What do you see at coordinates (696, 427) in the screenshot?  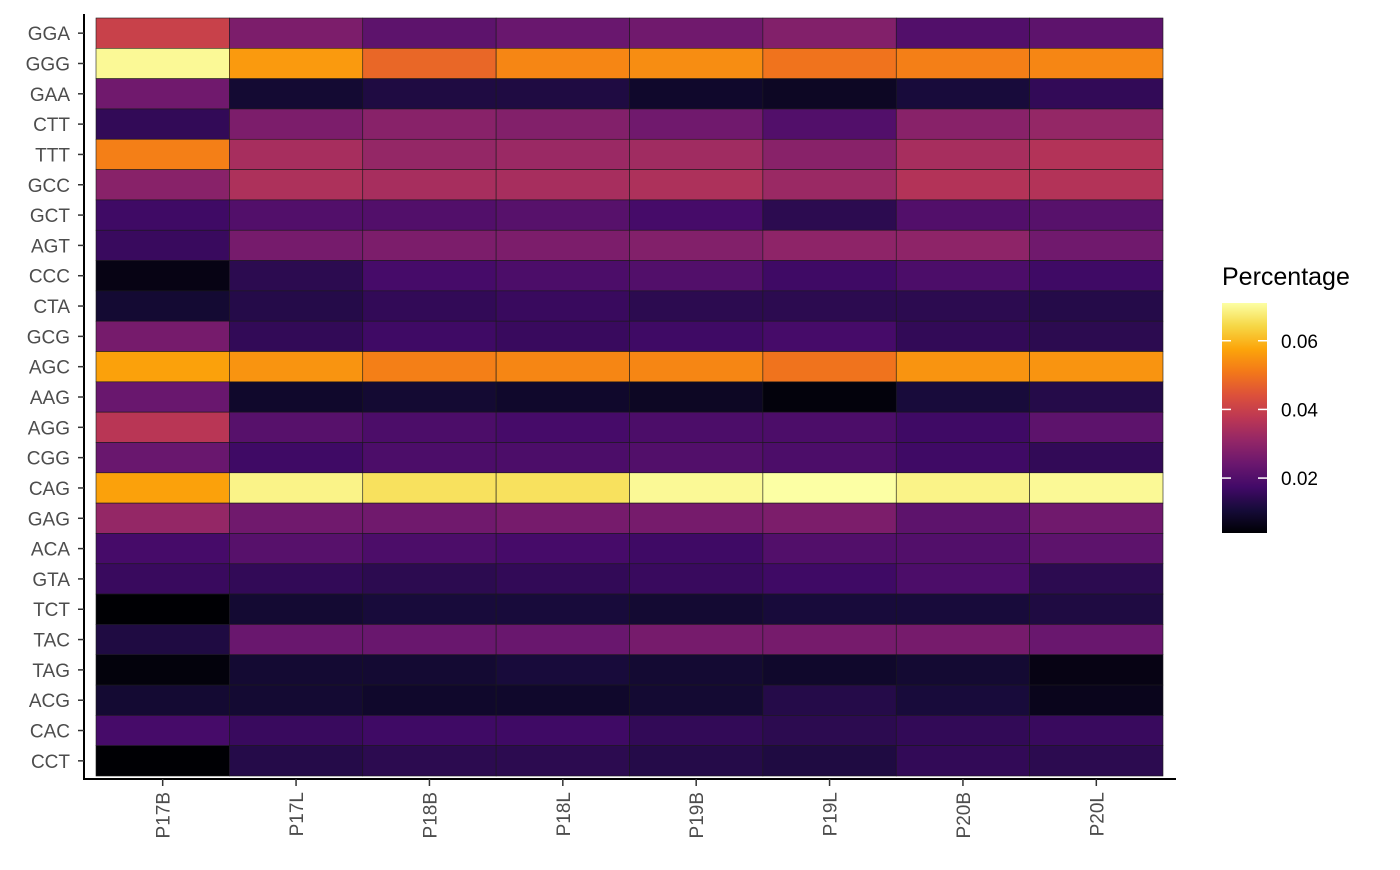 I see `heatmap-cell-AGG-P19B` at bounding box center [696, 427].